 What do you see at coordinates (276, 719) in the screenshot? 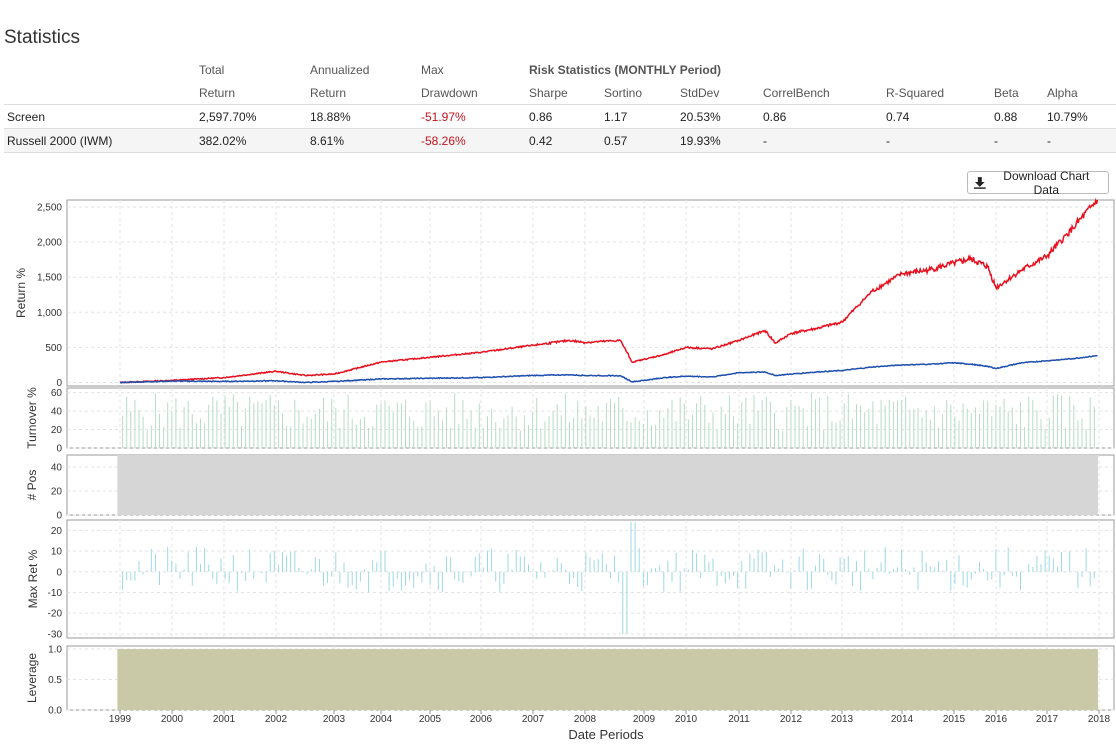
I see `x-tick-label: 2002` at bounding box center [276, 719].